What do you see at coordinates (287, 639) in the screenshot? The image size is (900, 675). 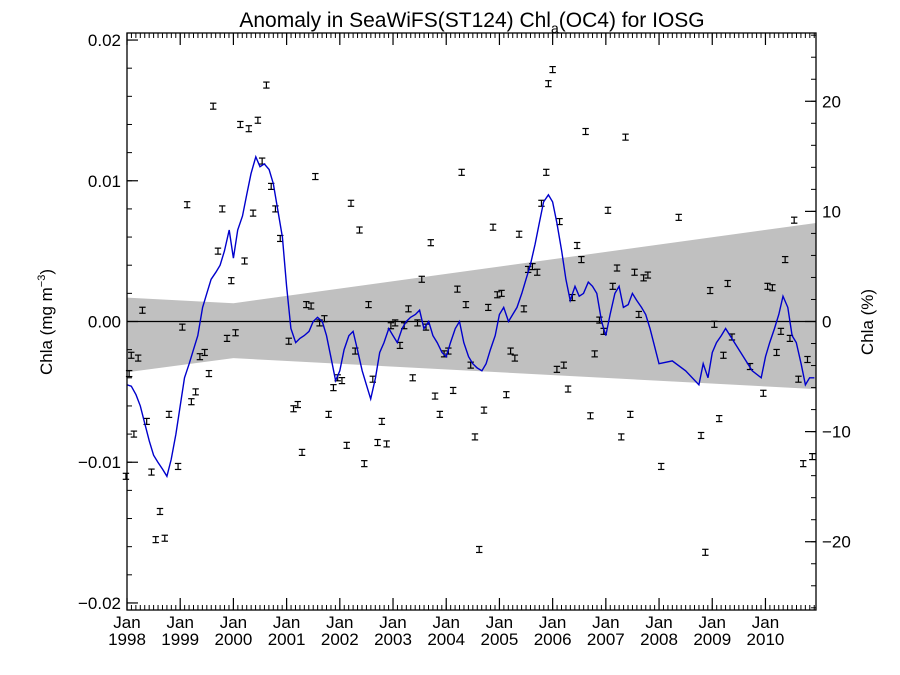 I see `x-tick-year: 2001` at bounding box center [287, 639].